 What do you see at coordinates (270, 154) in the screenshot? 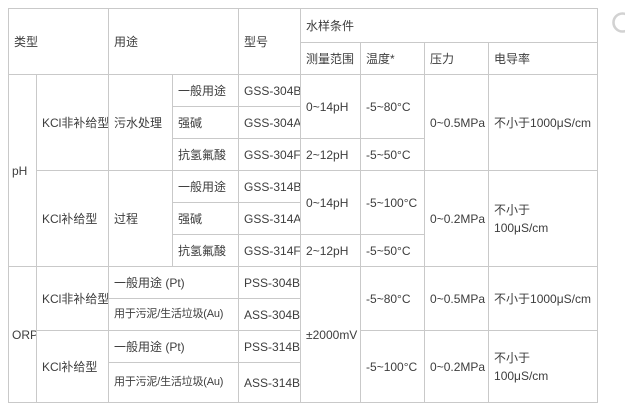
I see `cell-model: GSS-304F` at bounding box center [270, 154].